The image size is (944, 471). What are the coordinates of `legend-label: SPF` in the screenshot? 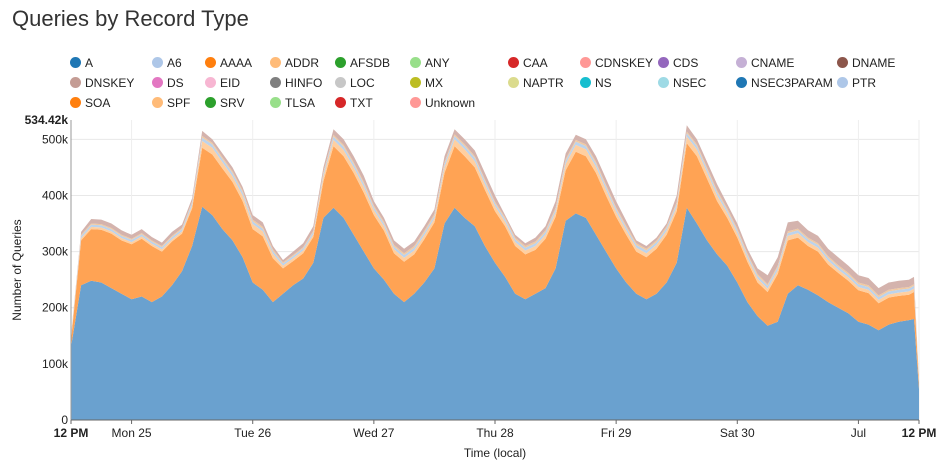 It's located at (179, 103).